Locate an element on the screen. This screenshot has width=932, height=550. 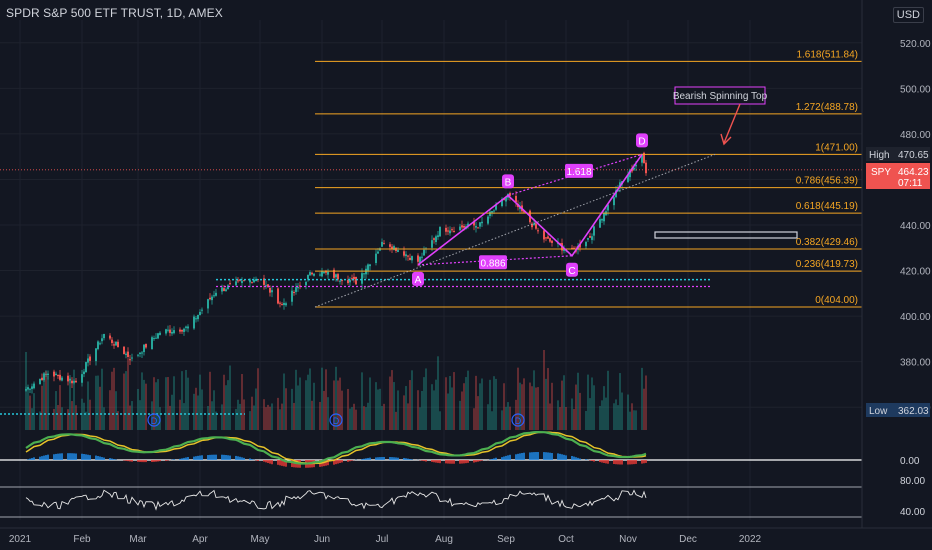
oscillator-2: 80.00 40.00 is located at coordinates (462, 497).